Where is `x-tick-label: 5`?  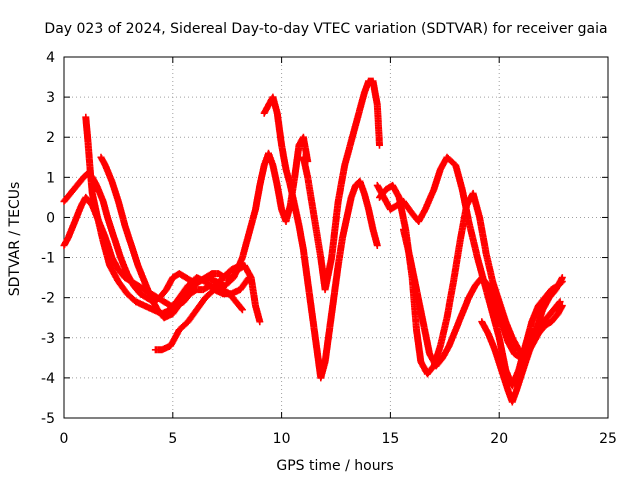
x-tick-label: 5 is located at coordinates (172, 439).